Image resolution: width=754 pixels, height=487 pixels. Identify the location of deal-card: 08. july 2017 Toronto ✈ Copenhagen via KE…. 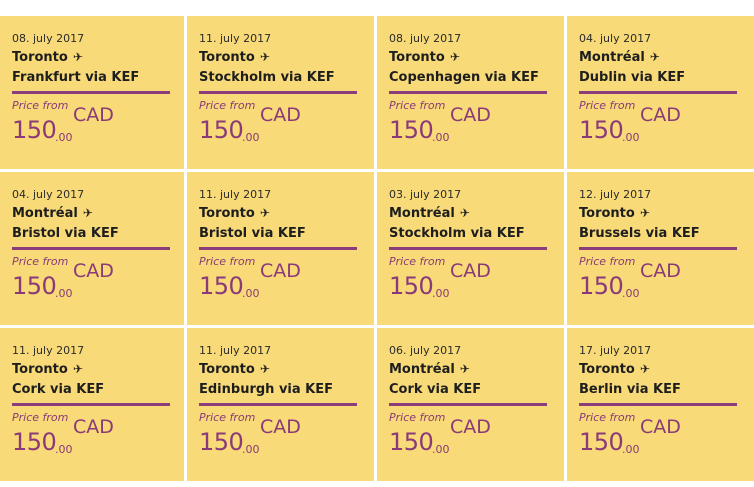
(470, 92).